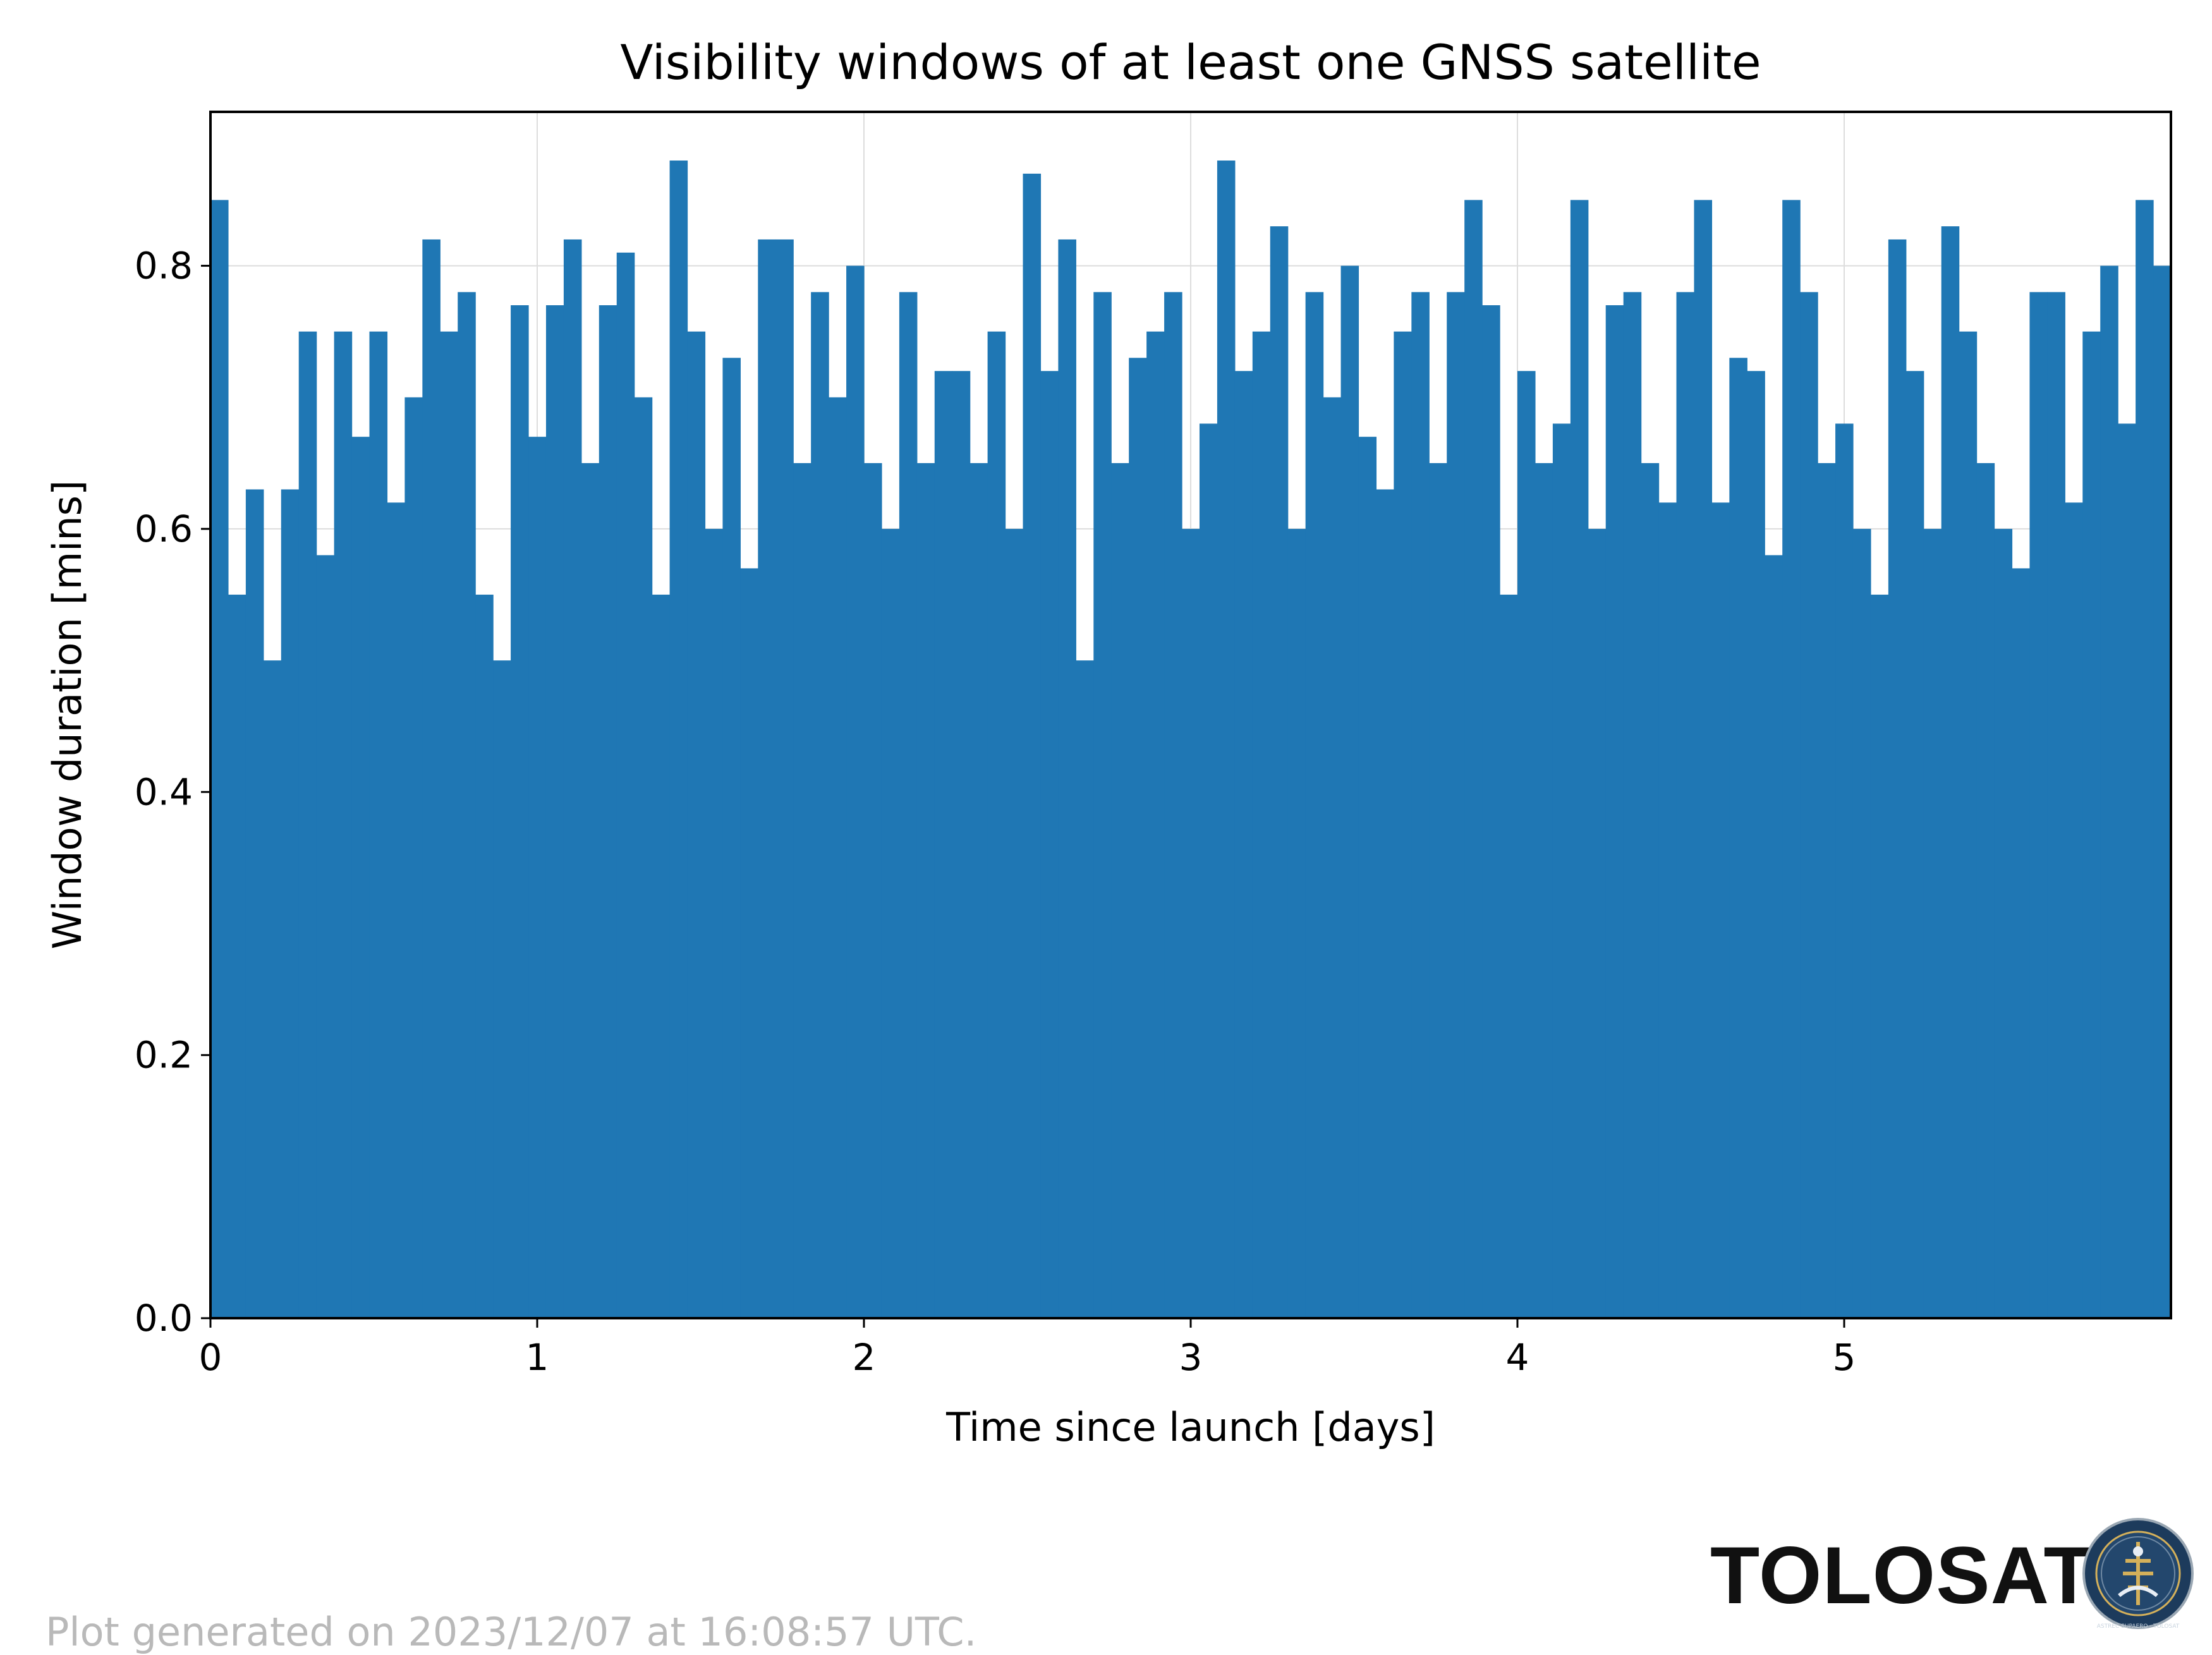 This screenshot has width=2212, height=1655. What do you see at coordinates (164, 267) in the screenshot?
I see `y-tick-label: 0.8` at bounding box center [164, 267].